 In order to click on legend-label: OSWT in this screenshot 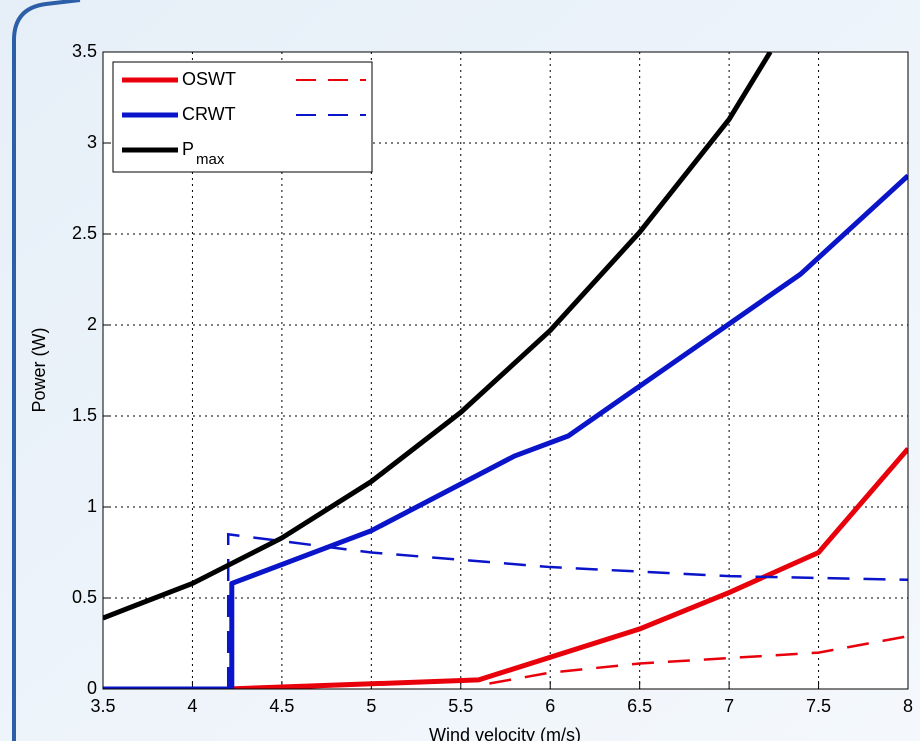, I will do `click(209, 79)`.